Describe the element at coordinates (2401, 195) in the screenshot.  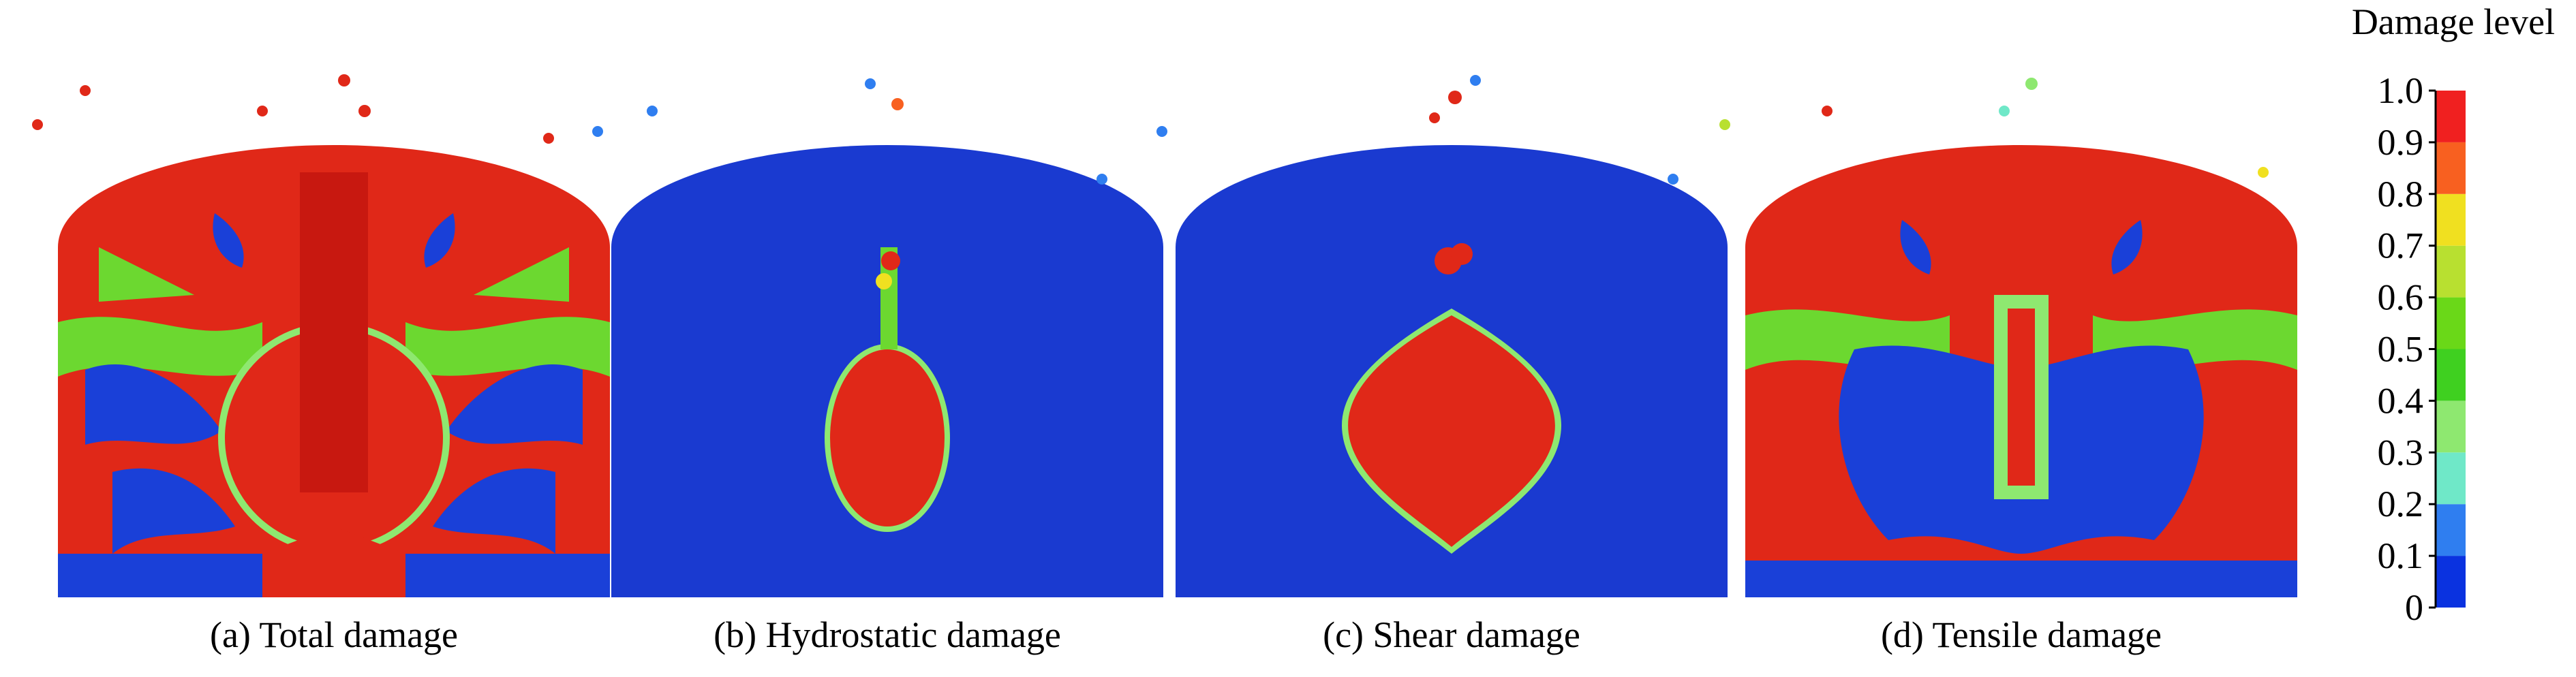
I see `colorbar-tick-label: 0.8` at that location.